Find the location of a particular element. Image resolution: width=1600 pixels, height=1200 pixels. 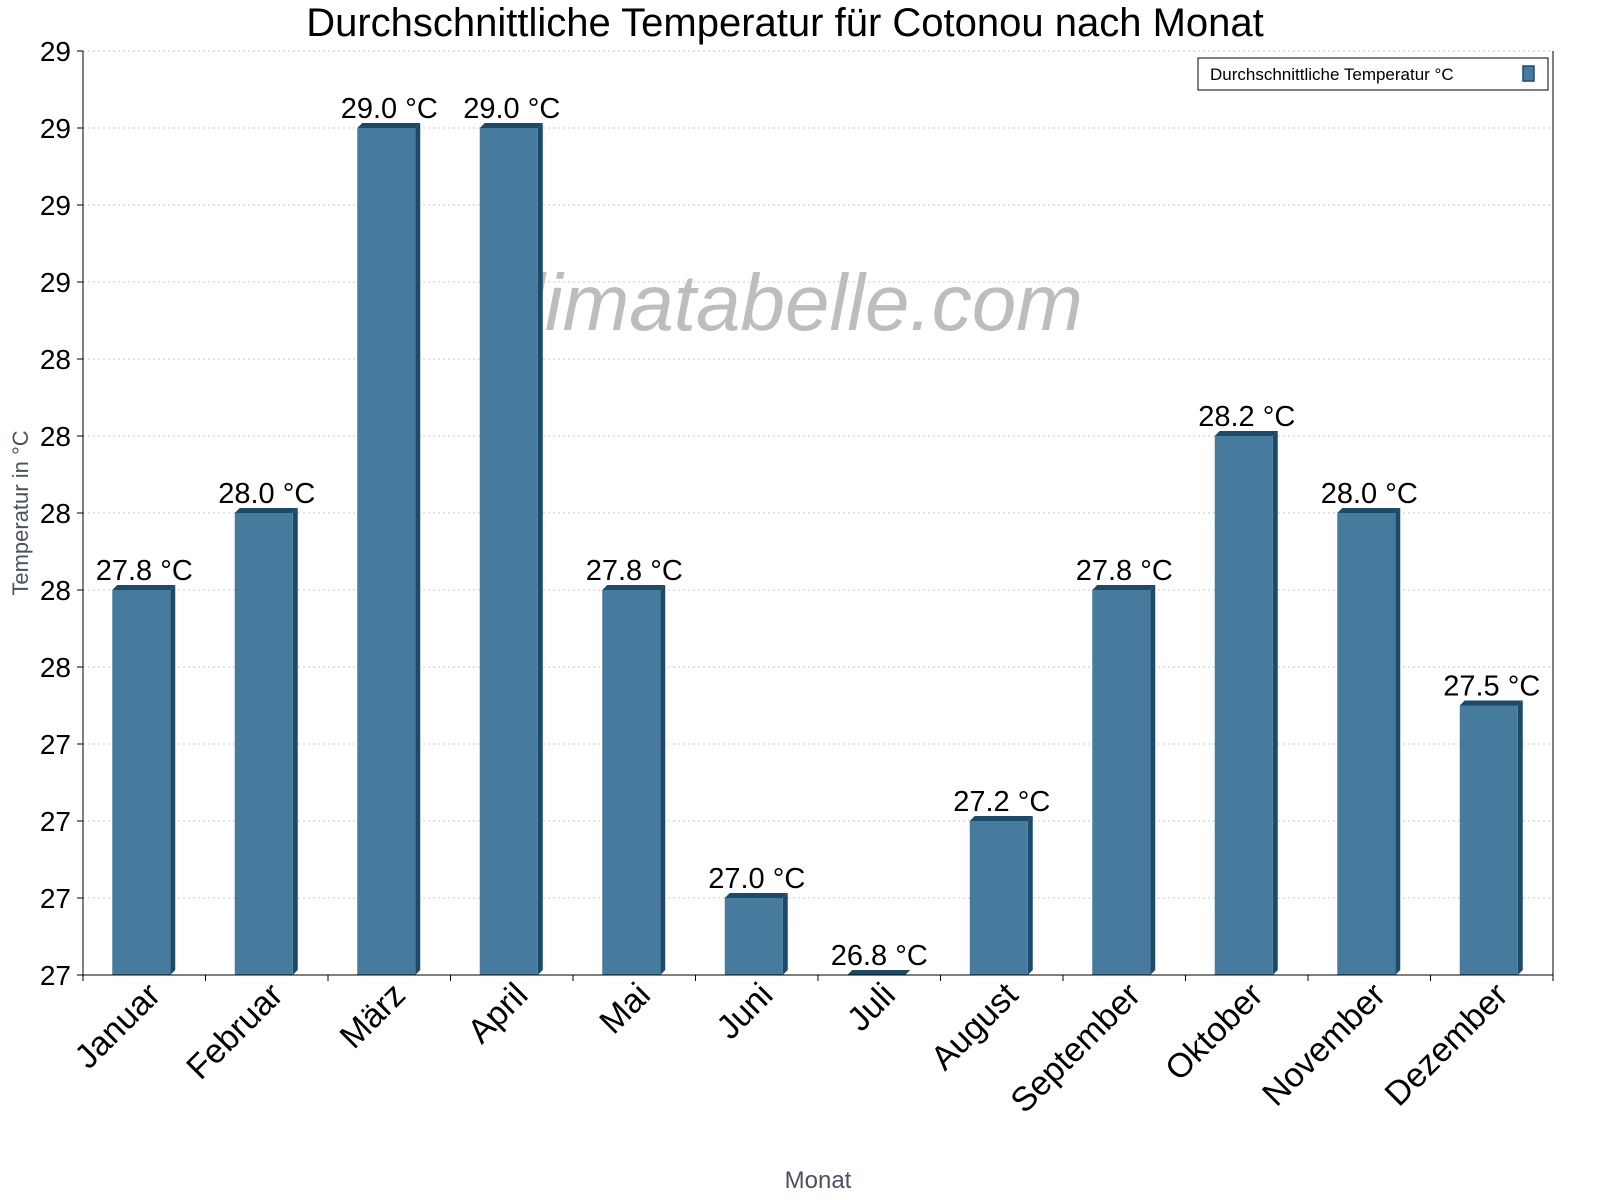

legend-label: Durchschnittliche Temperatur °C is located at coordinates (1332, 74).